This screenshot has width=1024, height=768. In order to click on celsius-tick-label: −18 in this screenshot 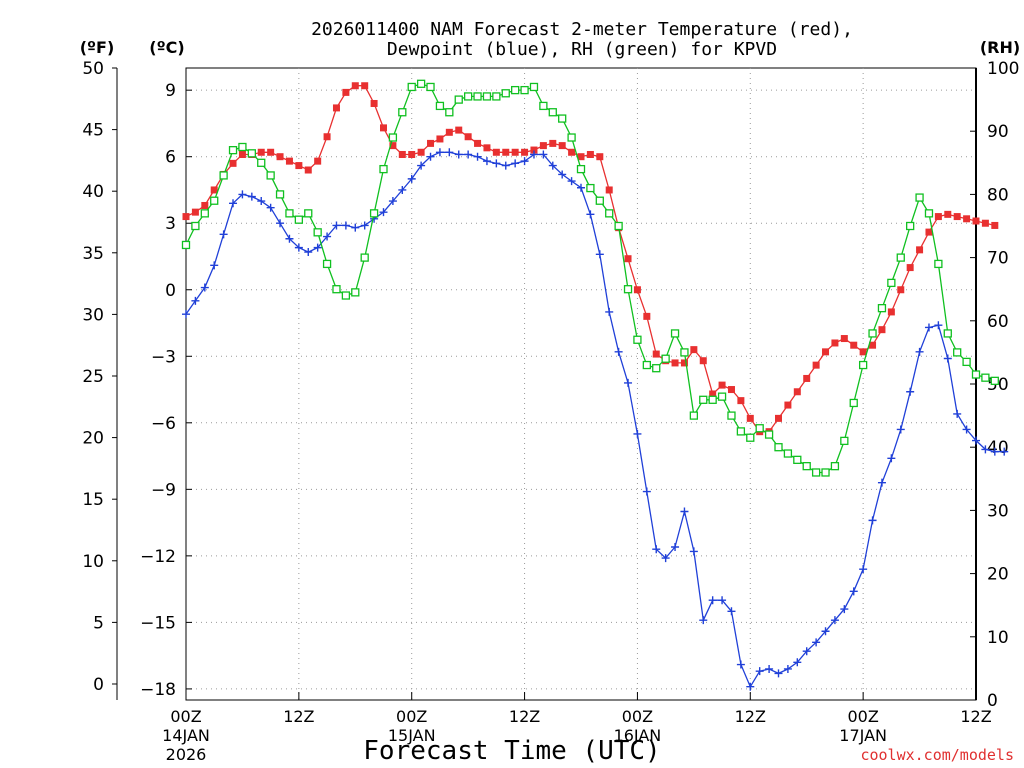, I will do `click(158, 690)`.